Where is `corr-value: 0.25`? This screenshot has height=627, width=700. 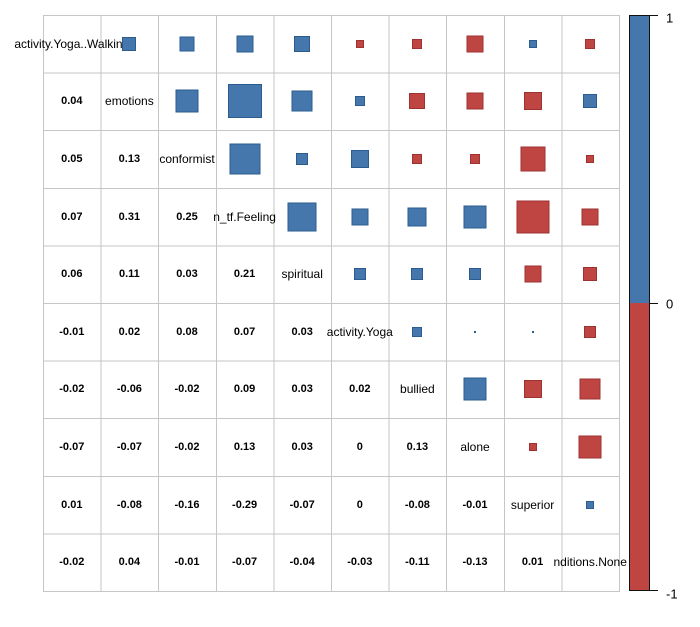 corr-value: 0.25 is located at coordinates (187, 216).